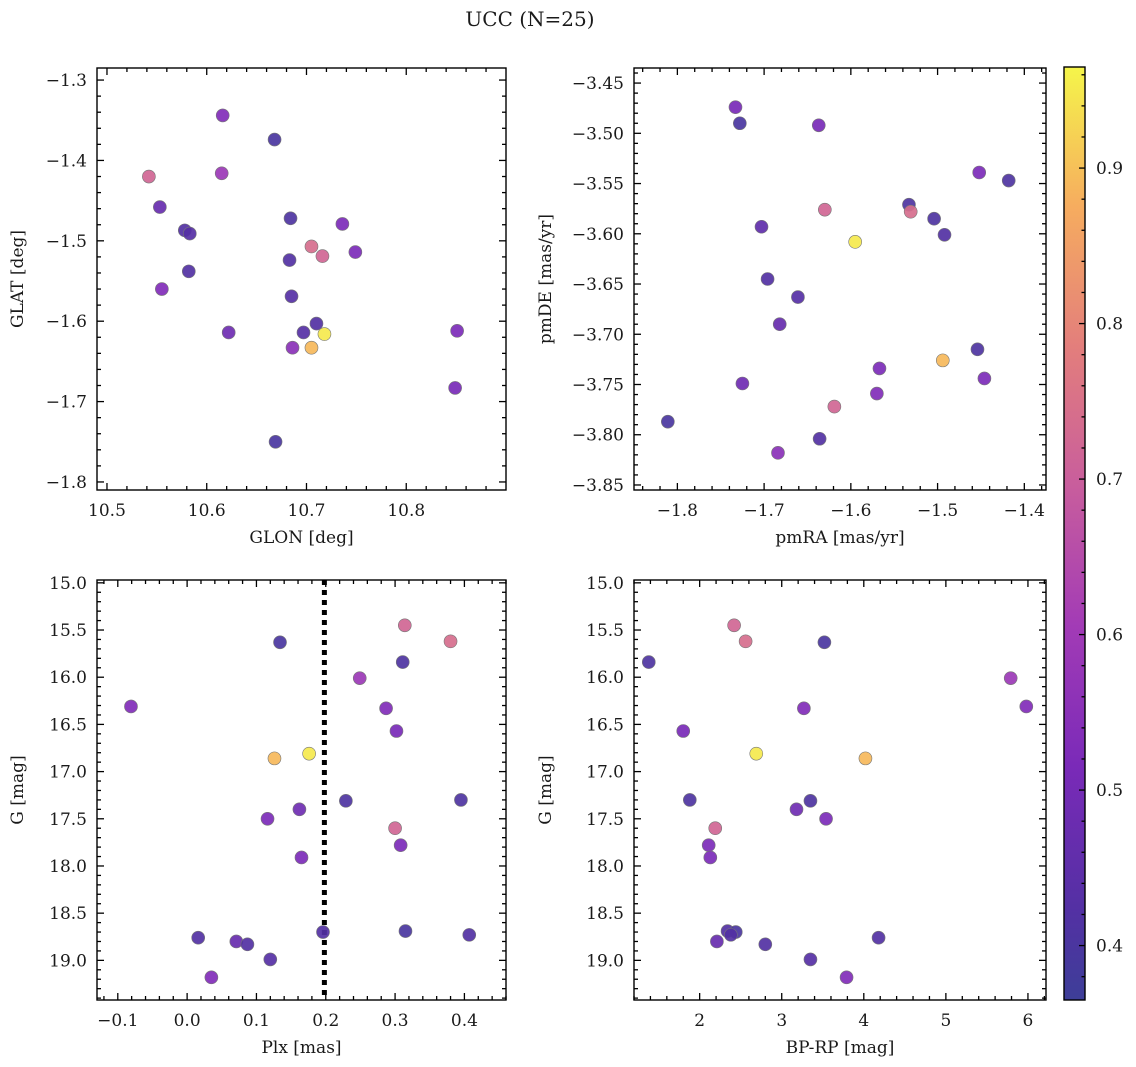  Describe the element at coordinates (301, 538) in the screenshot. I see `x-axis-label: GLON [deg]` at that location.